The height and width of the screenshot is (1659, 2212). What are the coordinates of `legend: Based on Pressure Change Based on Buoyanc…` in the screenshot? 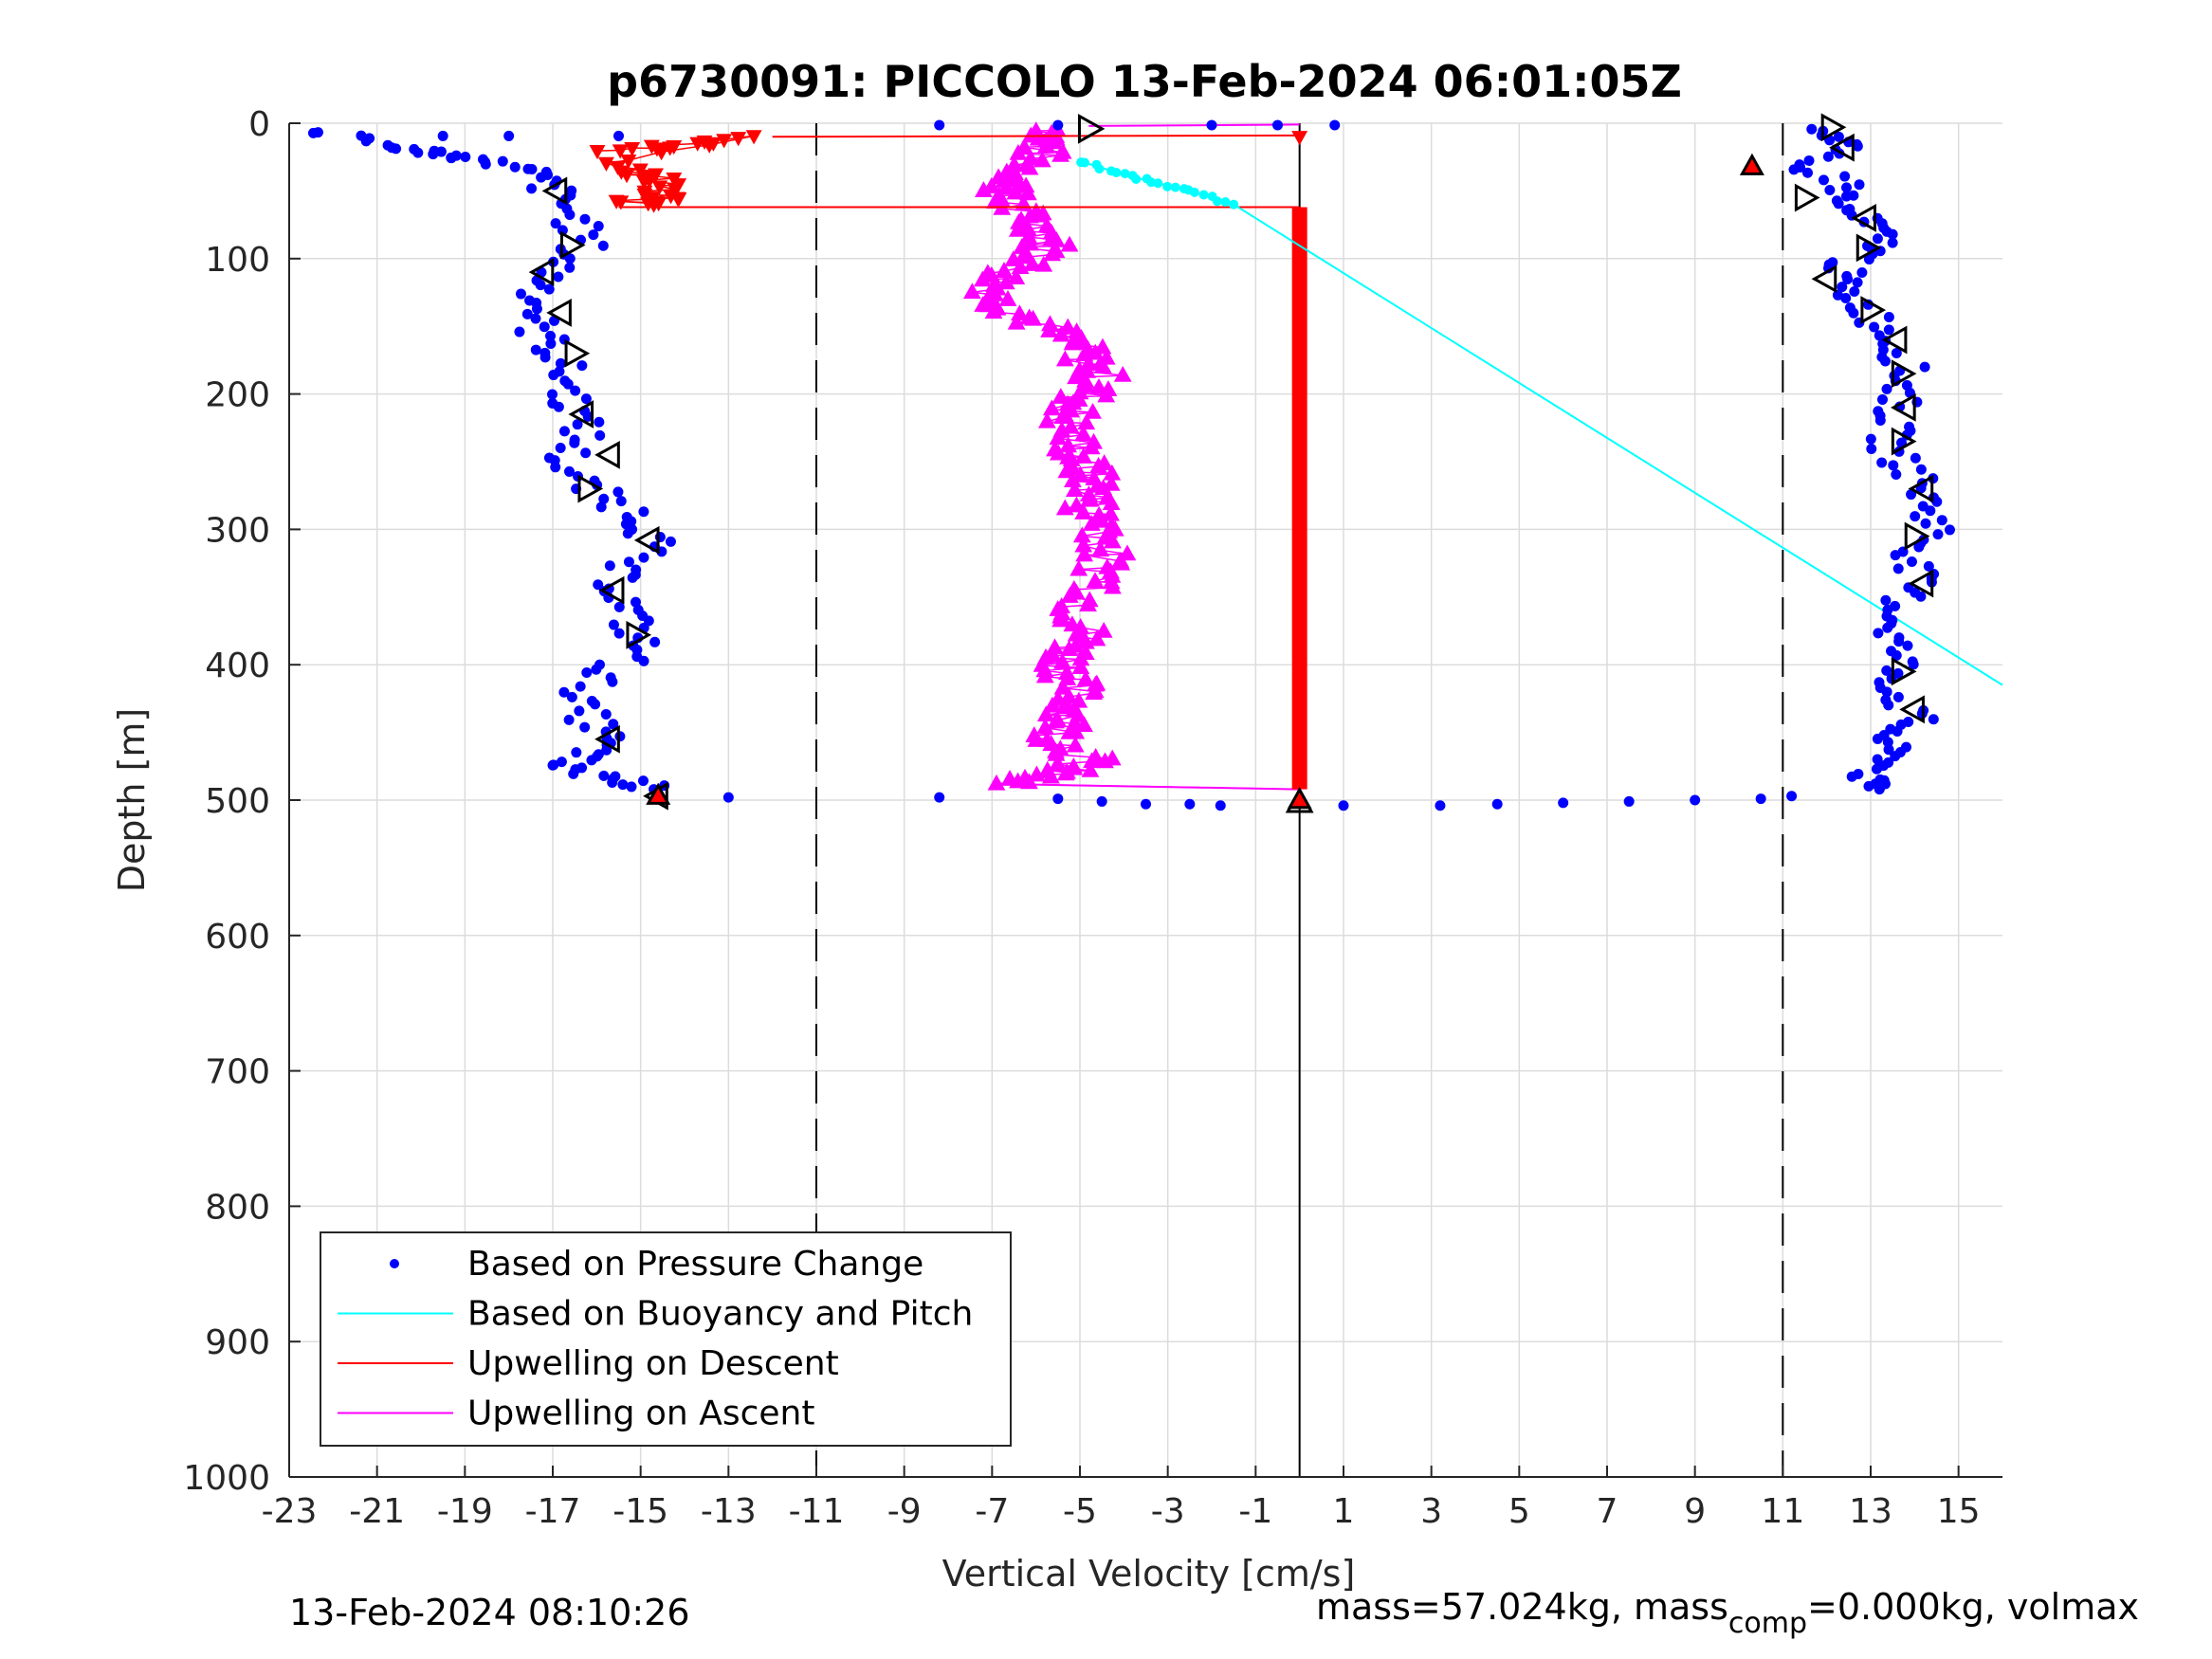 It's located at (666, 1339).